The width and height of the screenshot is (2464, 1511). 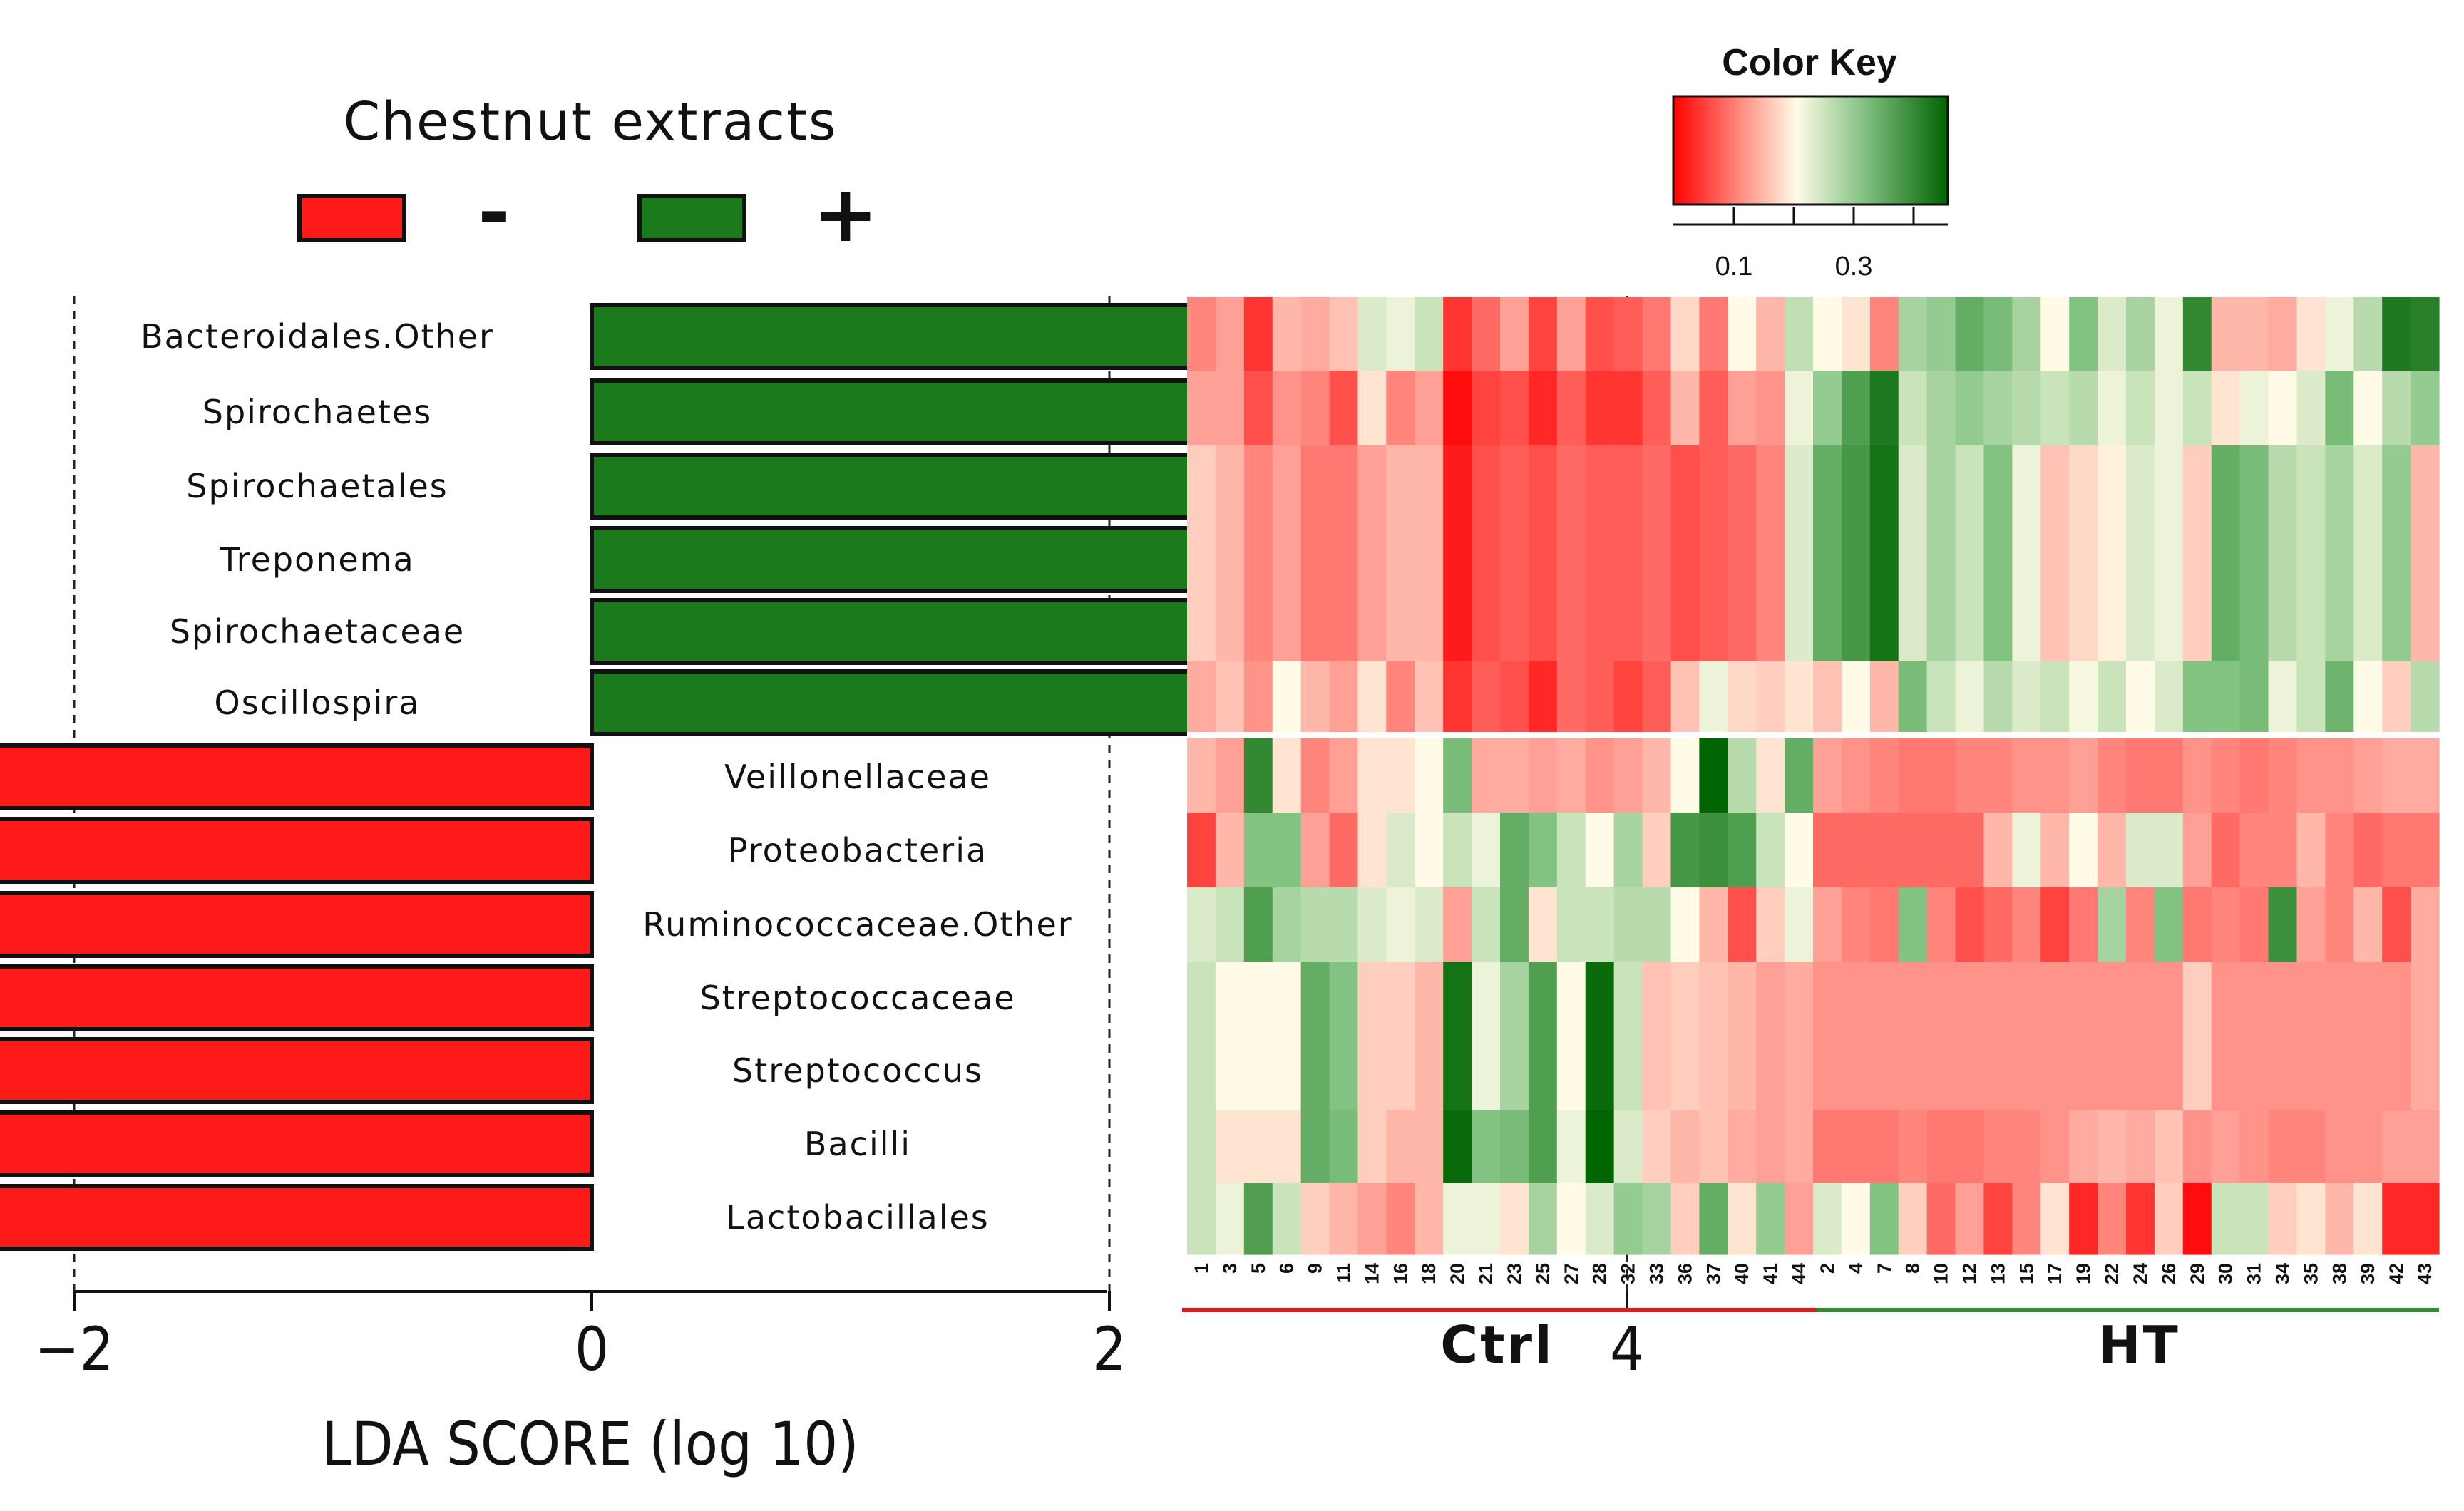 What do you see at coordinates (2111, 1273) in the screenshot?
I see `heatmap-sample-label: 22` at bounding box center [2111, 1273].